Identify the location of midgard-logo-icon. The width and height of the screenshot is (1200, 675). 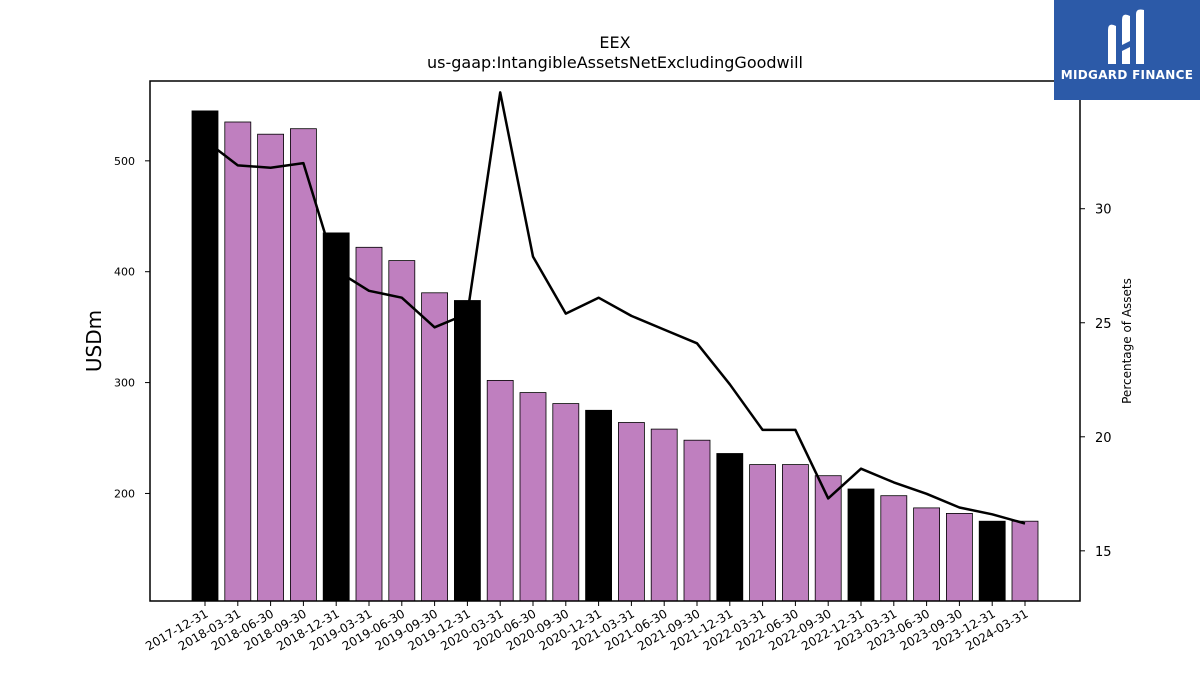
(1126, 37).